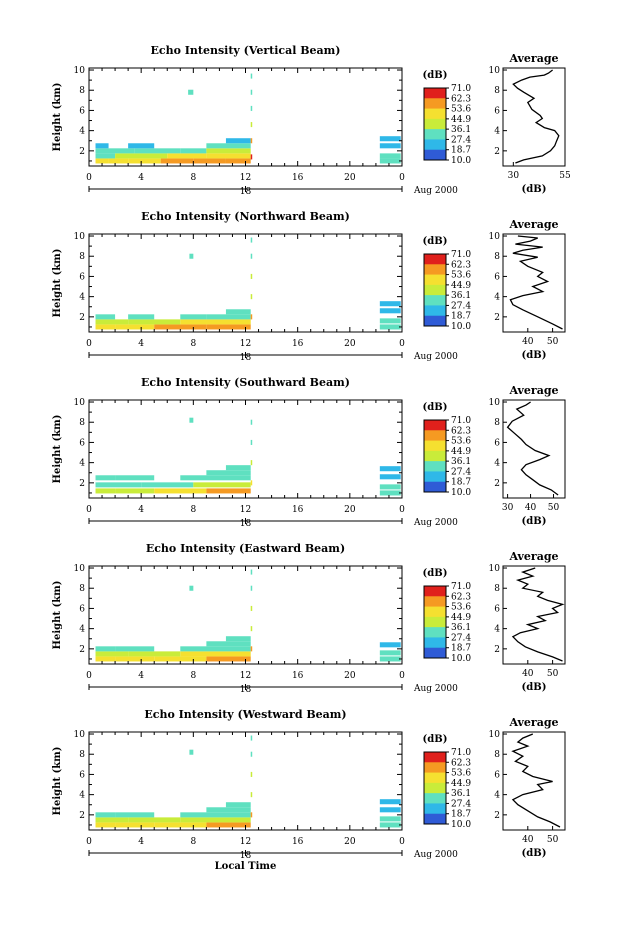 This screenshot has height=929, width=620. What do you see at coordinates (245, 714) in the screenshot?
I see `chart-title: Echo Intensity (Westward Beam)` at bounding box center [245, 714].